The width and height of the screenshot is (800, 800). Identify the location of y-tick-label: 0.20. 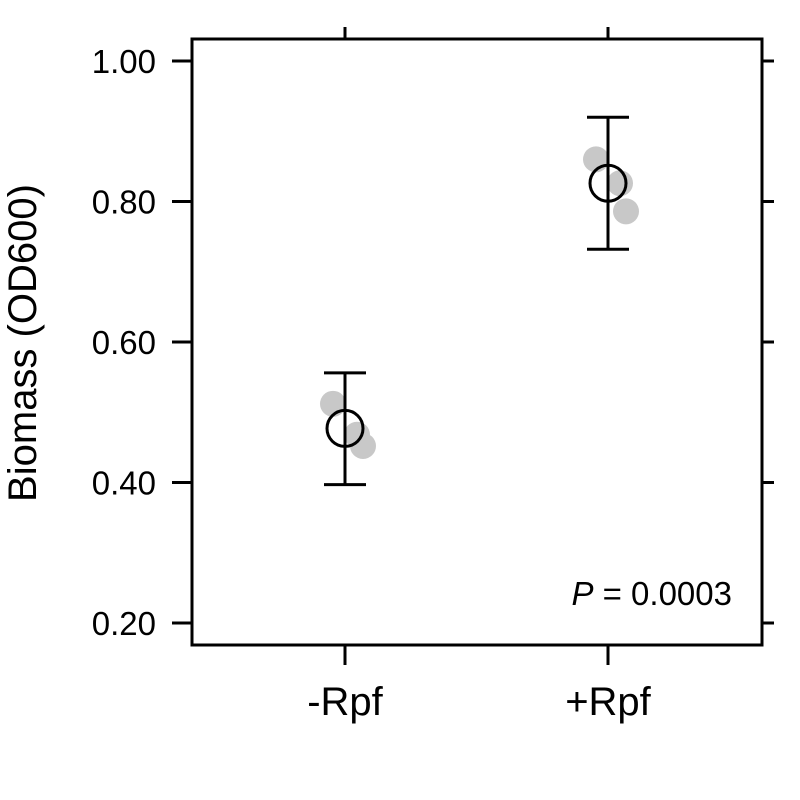
(124, 623).